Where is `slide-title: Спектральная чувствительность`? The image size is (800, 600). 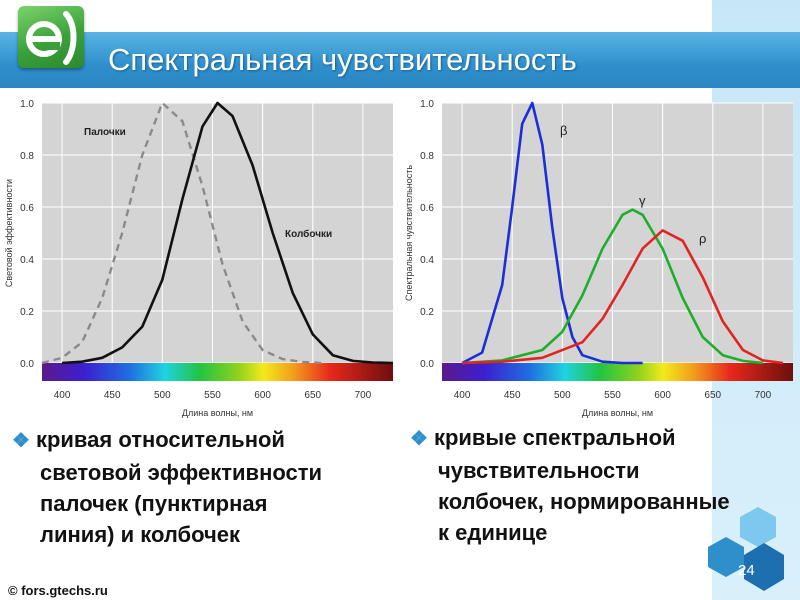 slide-title: Спектральная чувствительность is located at coordinates (342, 59).